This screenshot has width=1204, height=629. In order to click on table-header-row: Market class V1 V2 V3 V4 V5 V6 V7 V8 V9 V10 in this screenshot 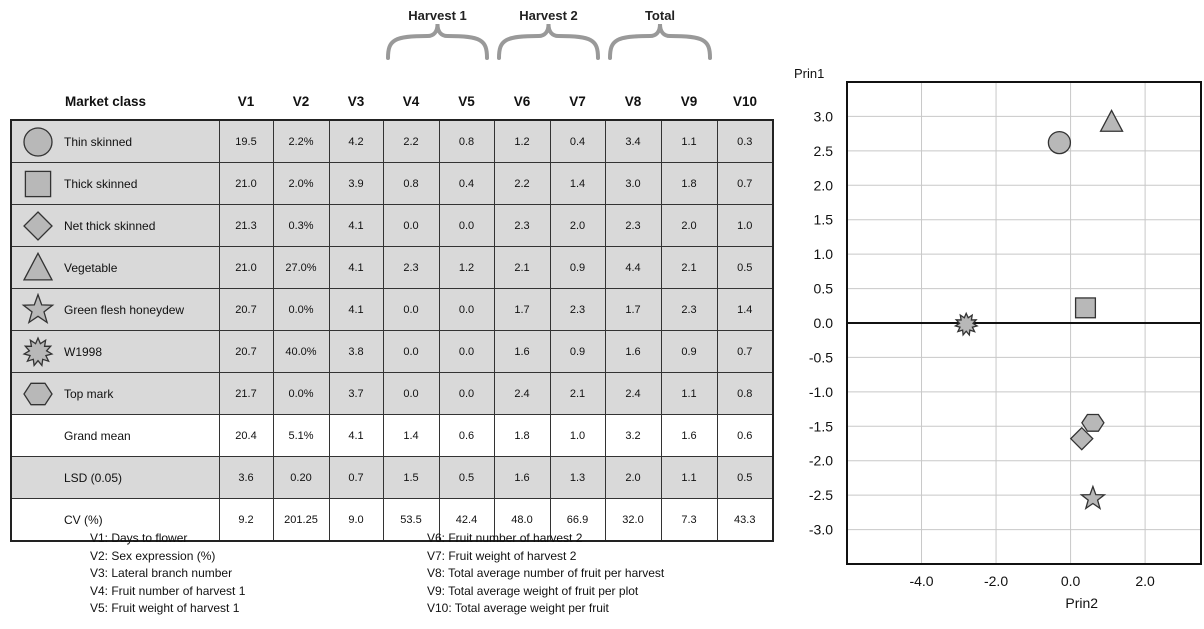, I will do `click(392, 101)`.